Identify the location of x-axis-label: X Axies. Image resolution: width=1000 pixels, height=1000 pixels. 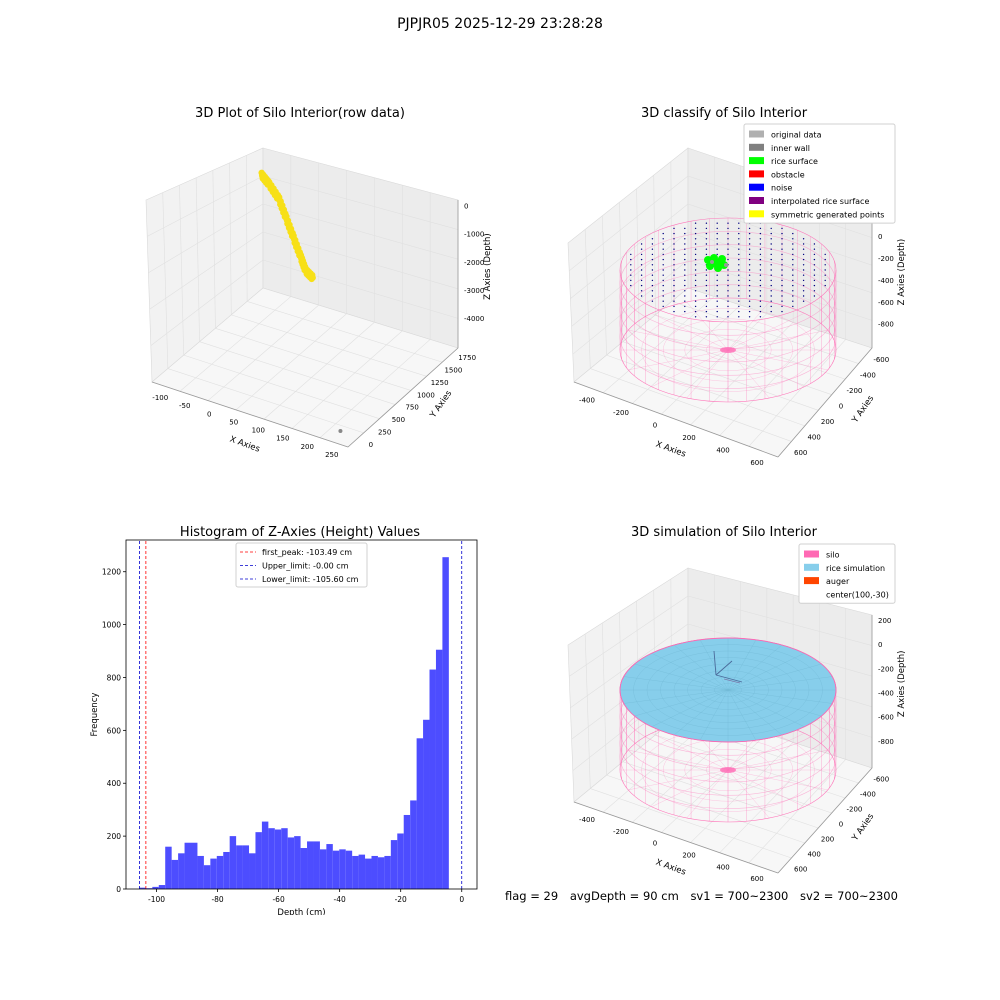
(670, 868).